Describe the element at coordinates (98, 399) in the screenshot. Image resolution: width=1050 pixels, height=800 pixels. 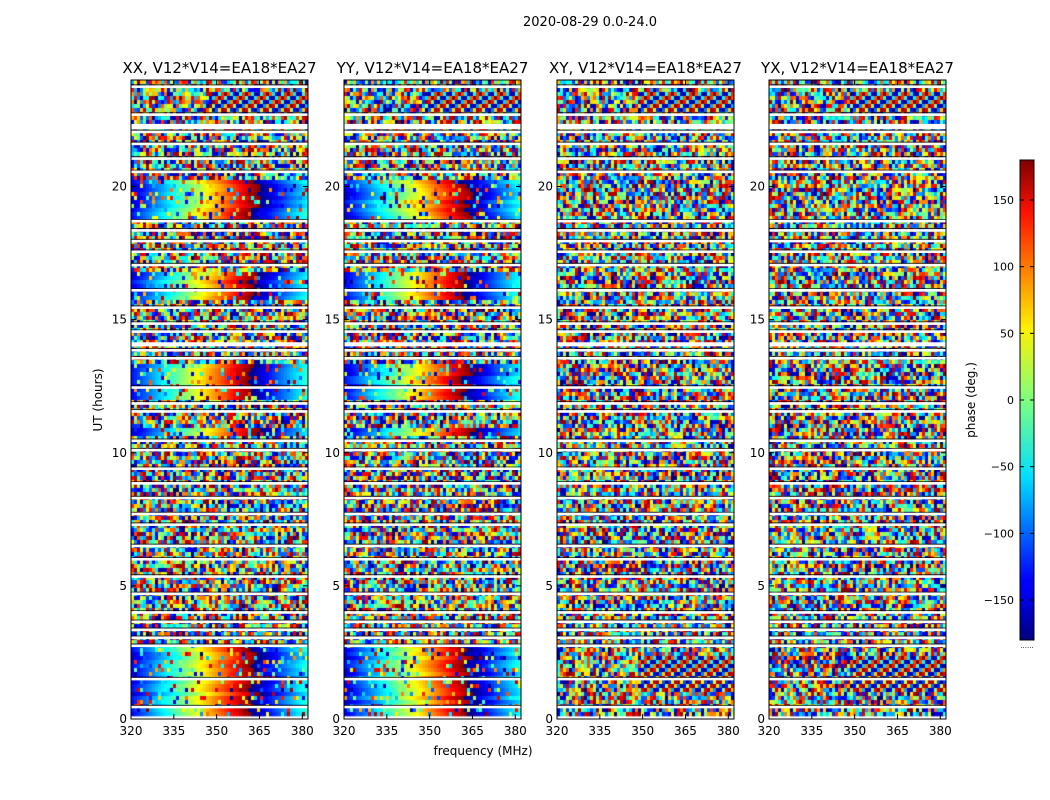
I see `y-axis-label: UT (hours)` at that location.